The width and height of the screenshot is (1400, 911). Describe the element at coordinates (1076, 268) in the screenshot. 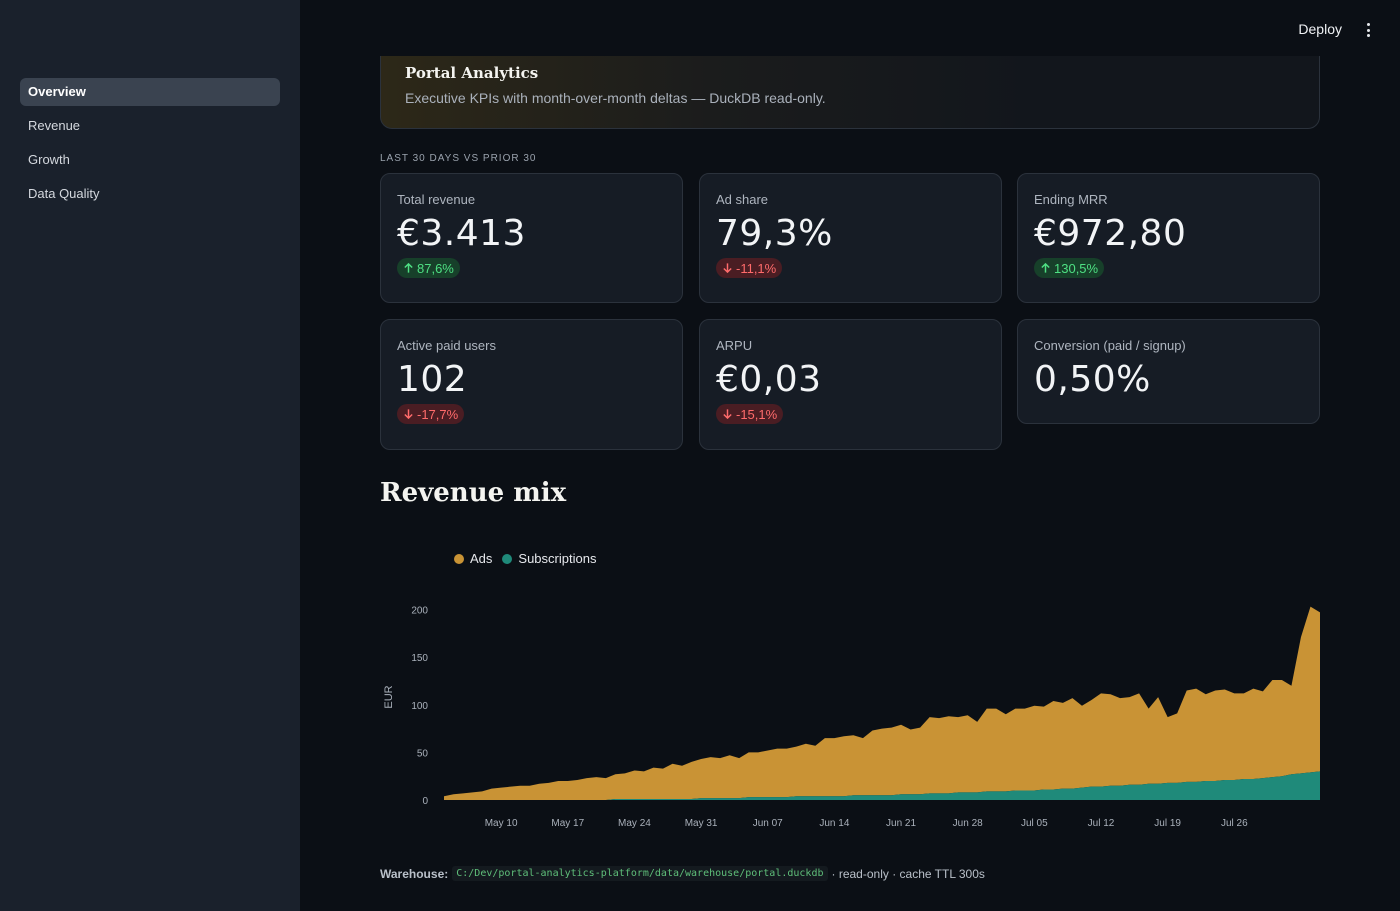

I see `kpi-delta-value: 130,5%` at that location.